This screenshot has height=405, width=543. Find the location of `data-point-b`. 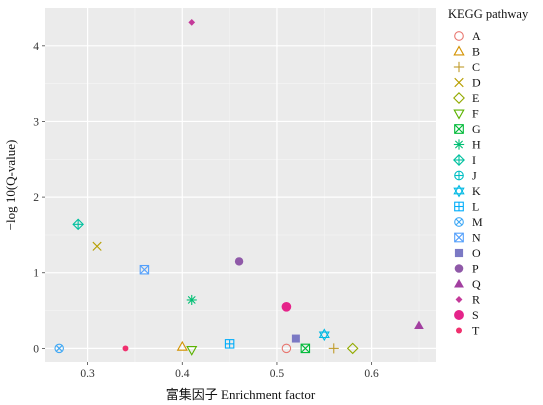

data-point-b is located at coordinates (182, 345).